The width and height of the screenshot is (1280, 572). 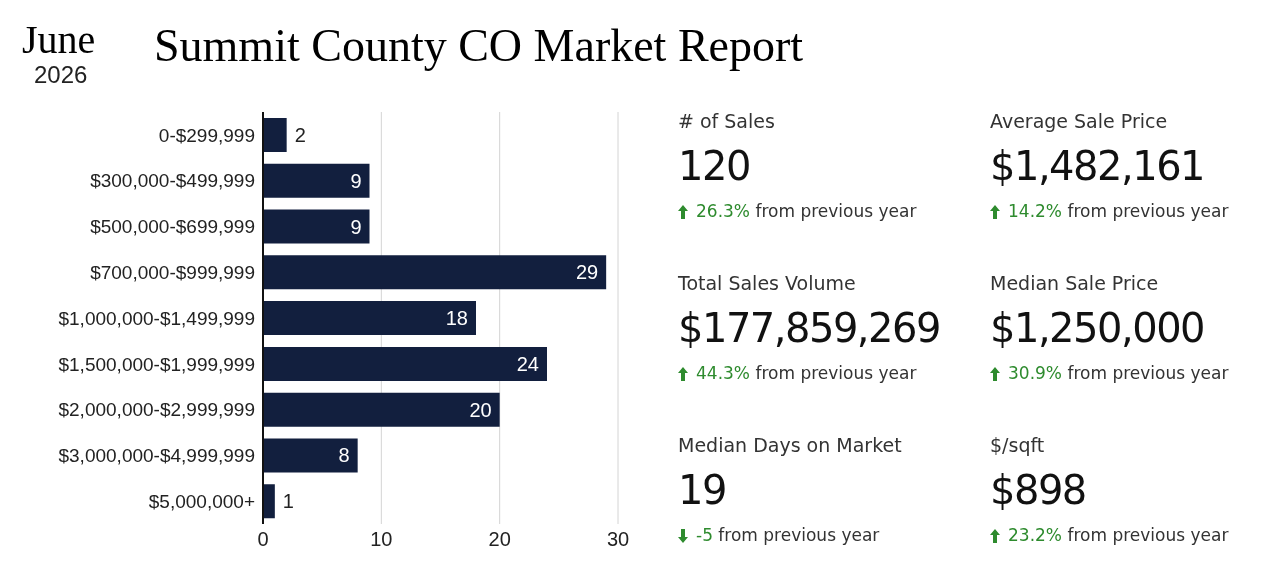 I want to click on chart-title: Summit County CO Market Report, so click(x=479, y=46).